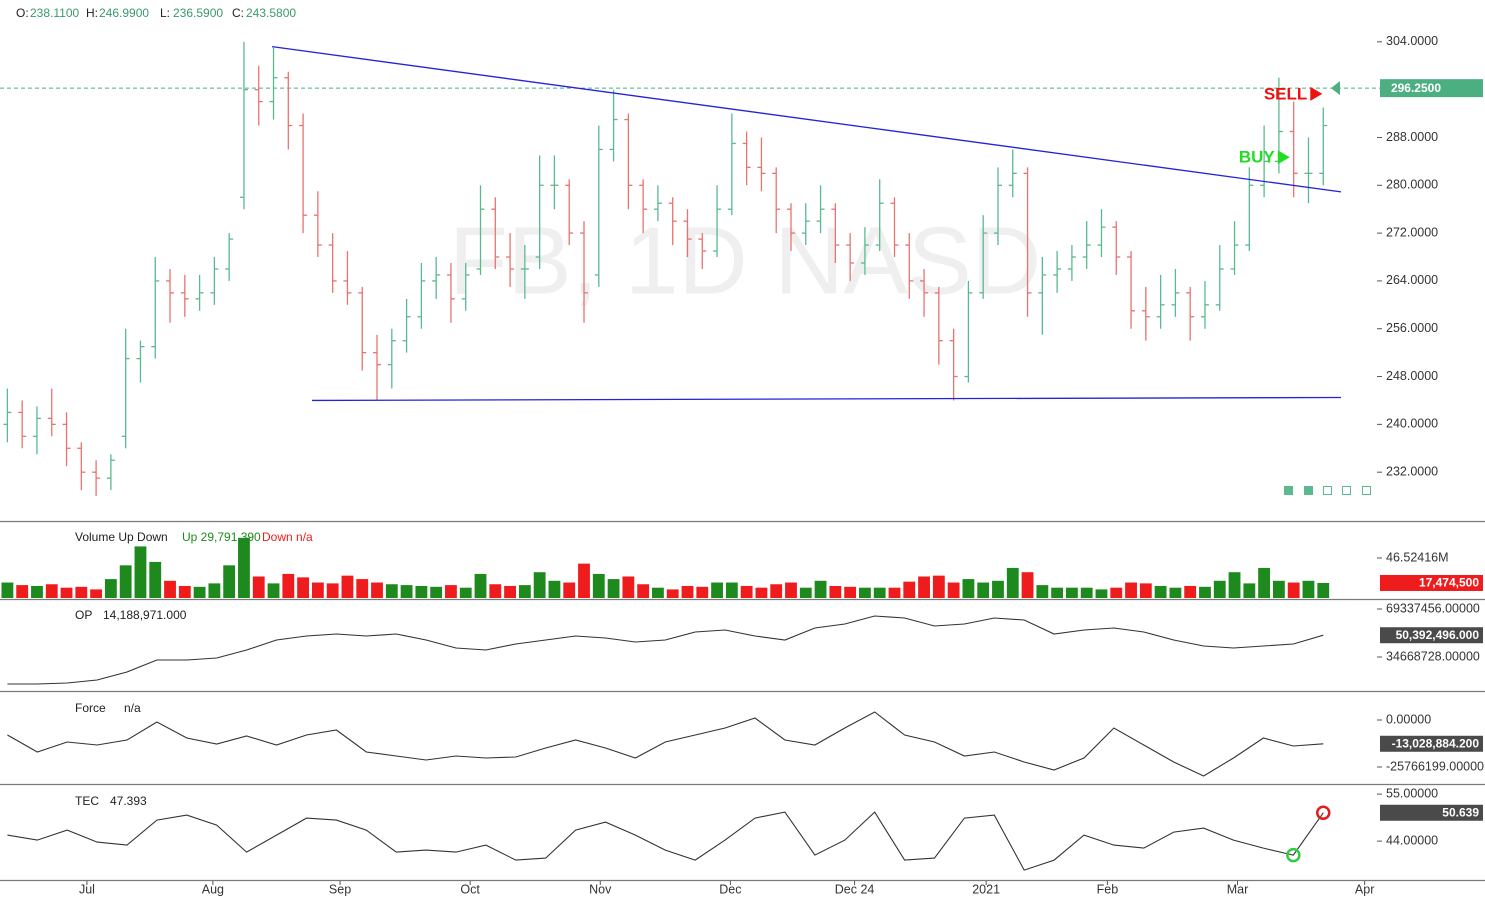 The height and width of the screenshot is (897, 1485). Describe the element at coordinates (1408, 719) in the screenshot. I see `y-tick-label: 0.00000` at that location.